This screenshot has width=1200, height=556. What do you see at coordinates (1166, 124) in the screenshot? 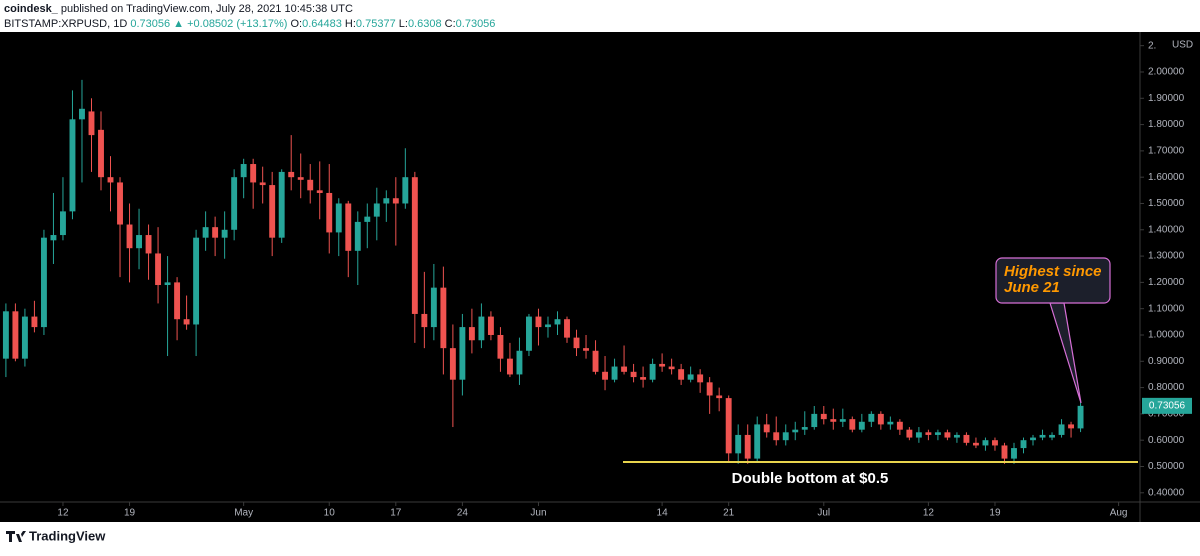
I see `y-tick-label: 1.80000` at bounding box center [1166, 124].